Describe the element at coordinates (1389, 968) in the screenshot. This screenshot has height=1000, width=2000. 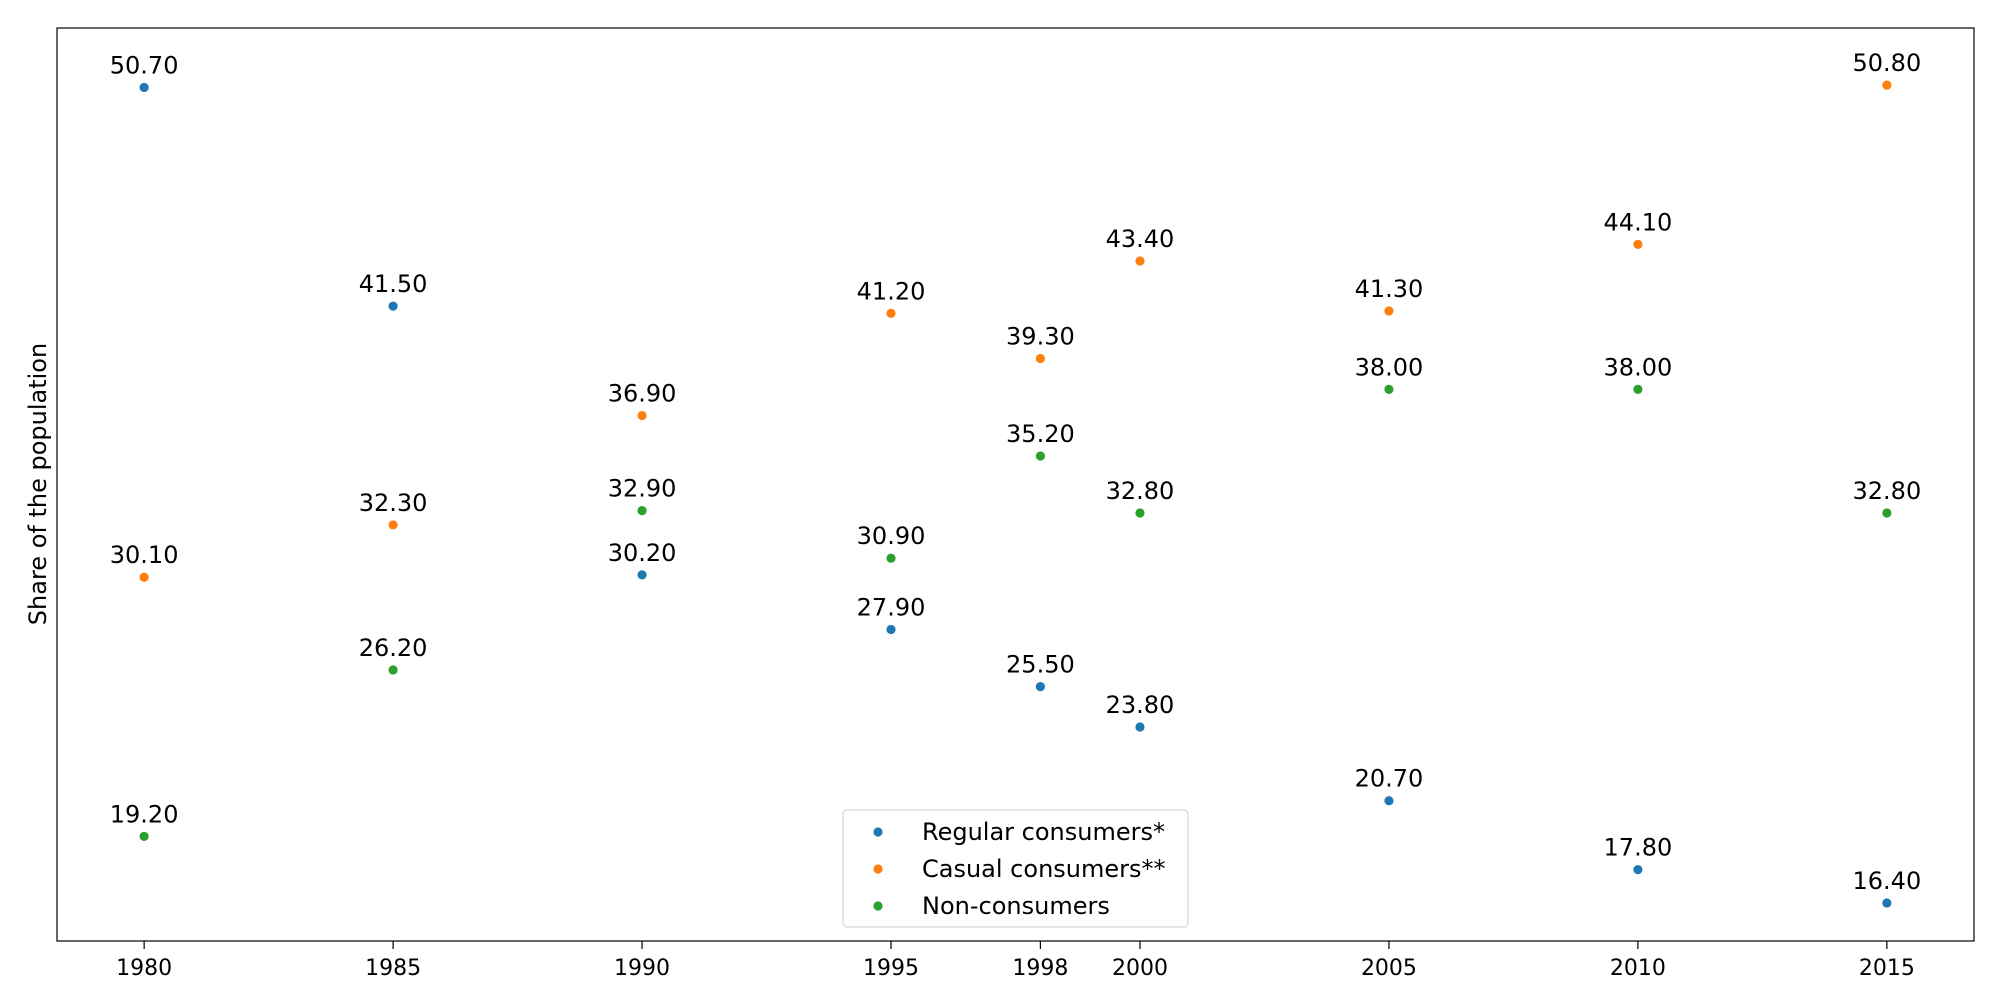
I see `x-tick-label: 2005` at that location.